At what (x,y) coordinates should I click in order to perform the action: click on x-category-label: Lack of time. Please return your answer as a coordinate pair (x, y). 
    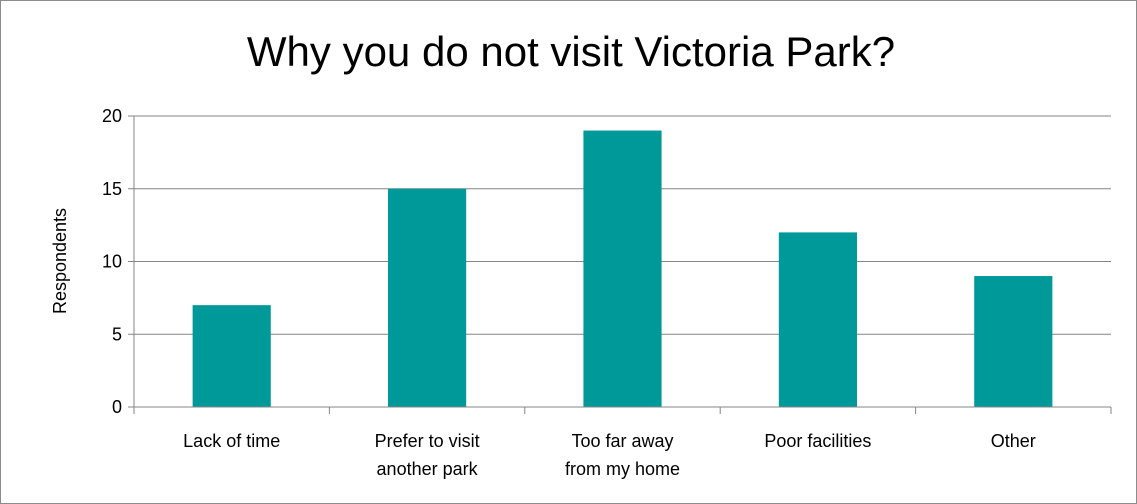
    Looking at the image, I should click on (231, 441).